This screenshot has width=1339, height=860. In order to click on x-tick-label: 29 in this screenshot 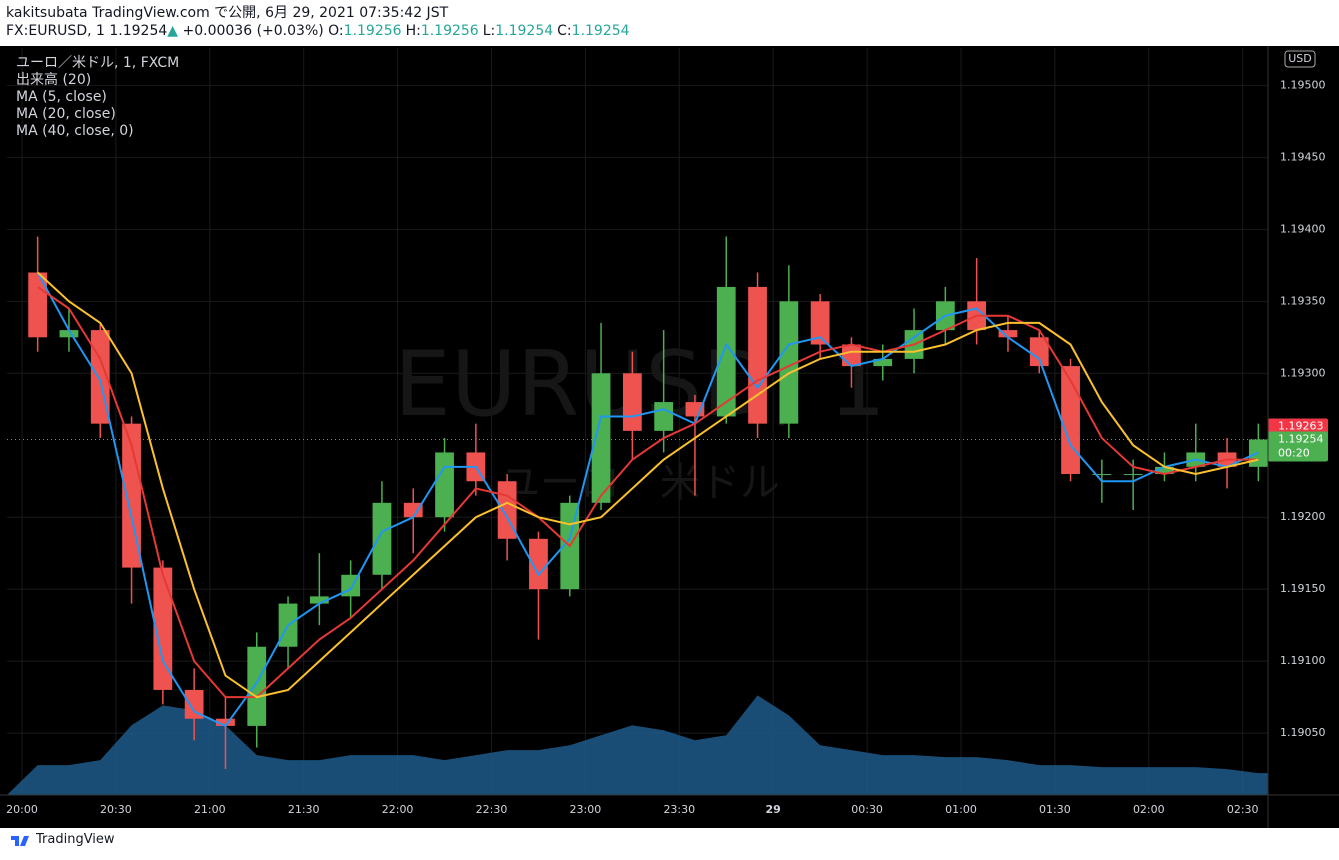, I will do `click(773, 809)`.